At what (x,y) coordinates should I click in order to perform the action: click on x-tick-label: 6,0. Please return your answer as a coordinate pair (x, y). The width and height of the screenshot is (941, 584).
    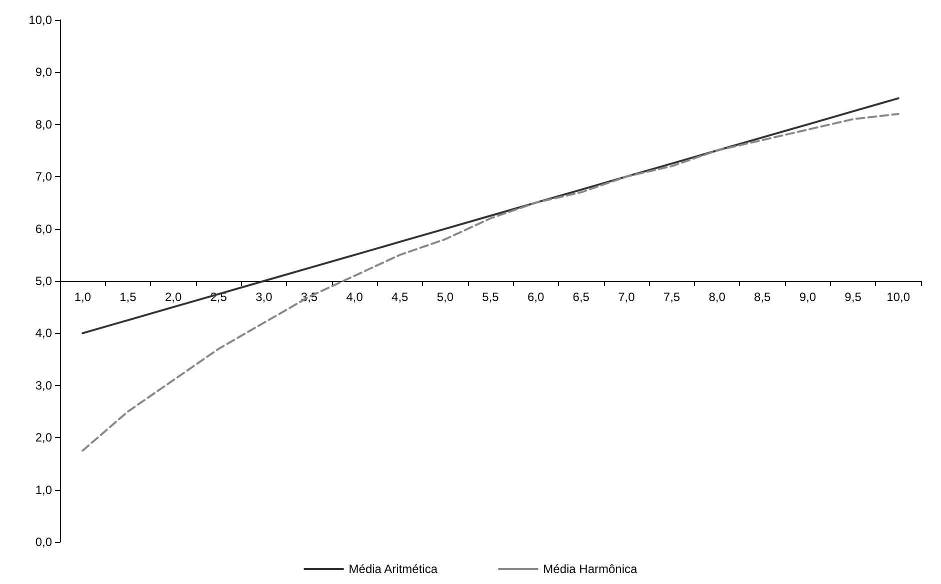
    Looking at the image, I should click on (535, 297).